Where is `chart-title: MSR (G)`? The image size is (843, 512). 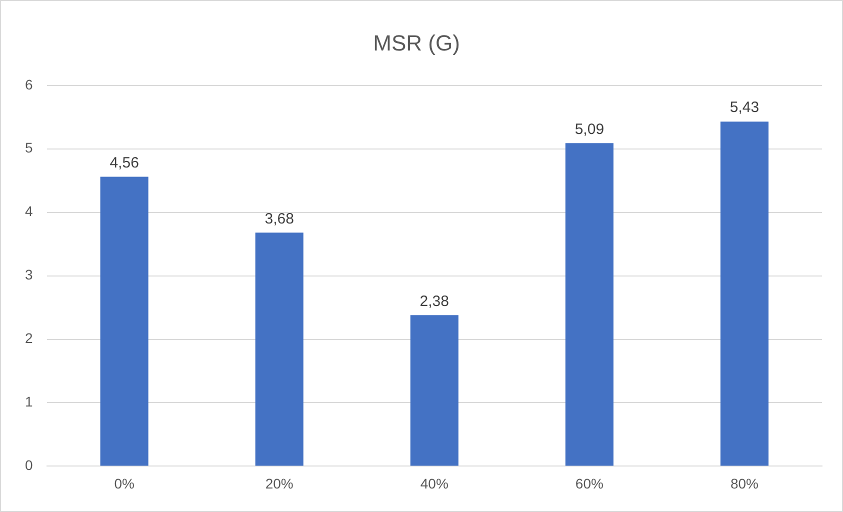 chart-title: MSR (G) is located at coordinates (416, 43).